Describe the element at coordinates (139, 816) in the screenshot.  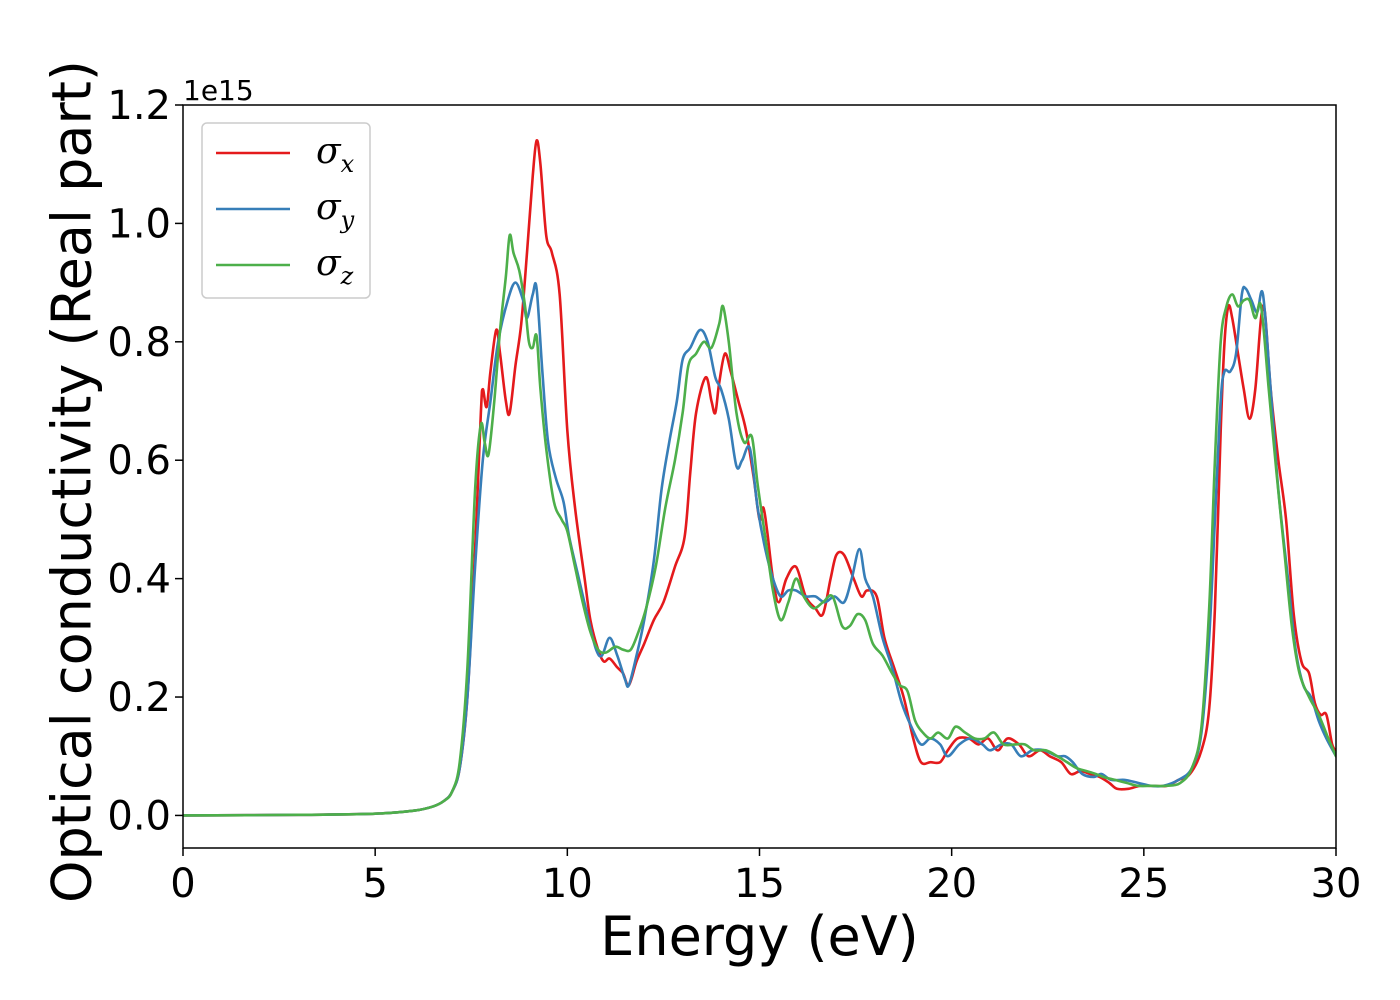
I see `y-tick-label: 0.0` at that location.